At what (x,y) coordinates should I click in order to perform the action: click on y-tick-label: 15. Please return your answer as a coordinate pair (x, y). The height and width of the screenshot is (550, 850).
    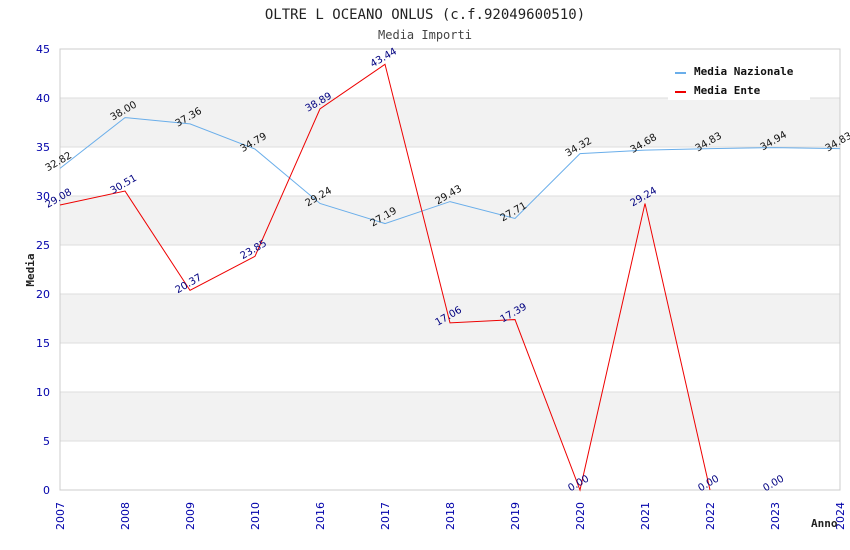
    Looking at the image, I should click on (43, 343).